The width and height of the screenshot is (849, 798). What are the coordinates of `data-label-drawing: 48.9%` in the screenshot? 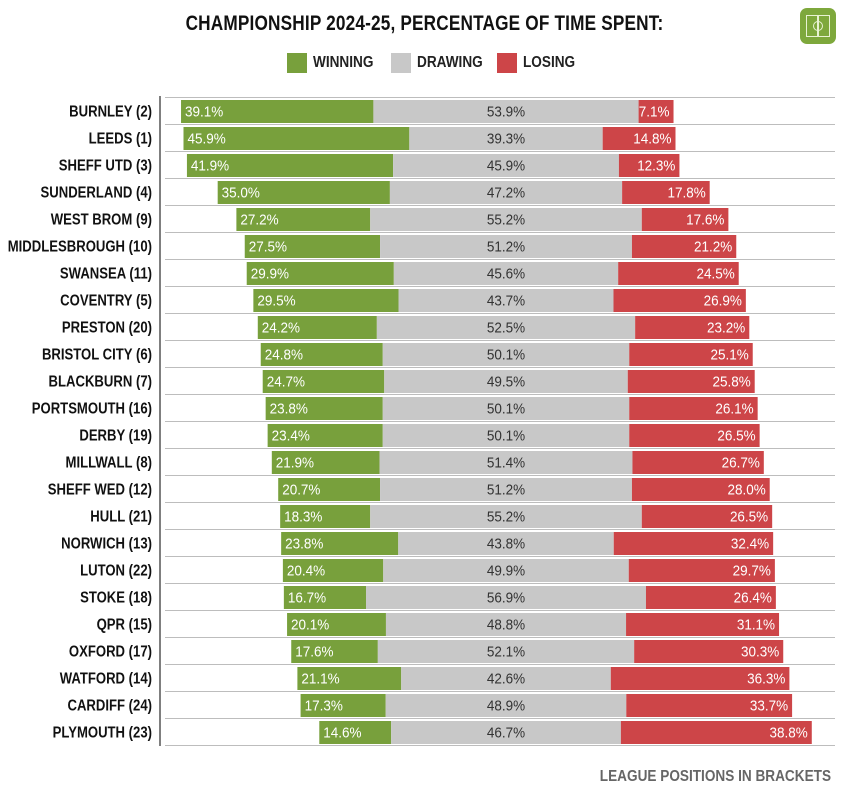 It's located at (506, 706).